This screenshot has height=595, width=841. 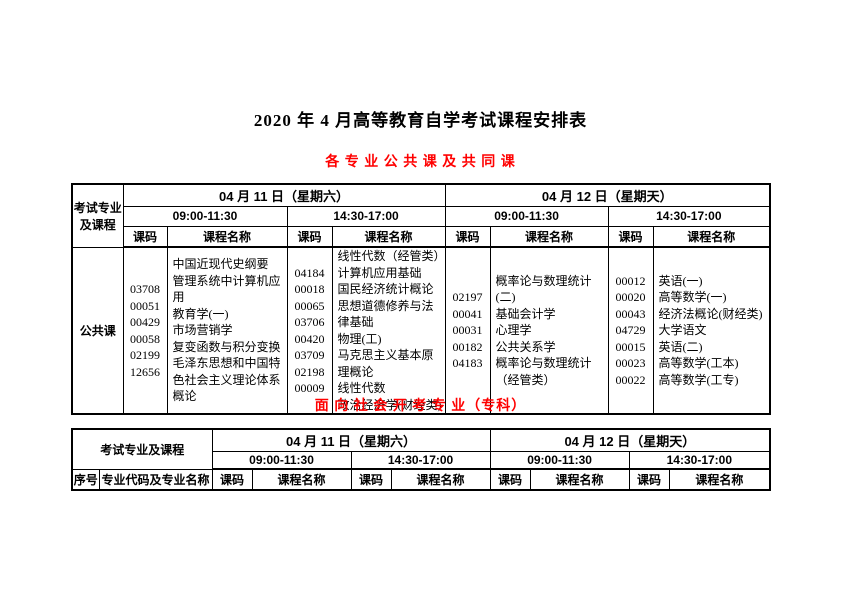 I want to click on course-codes-sun-am: 02197 00041 00031 00182 04183, so click(x=467, y=330).